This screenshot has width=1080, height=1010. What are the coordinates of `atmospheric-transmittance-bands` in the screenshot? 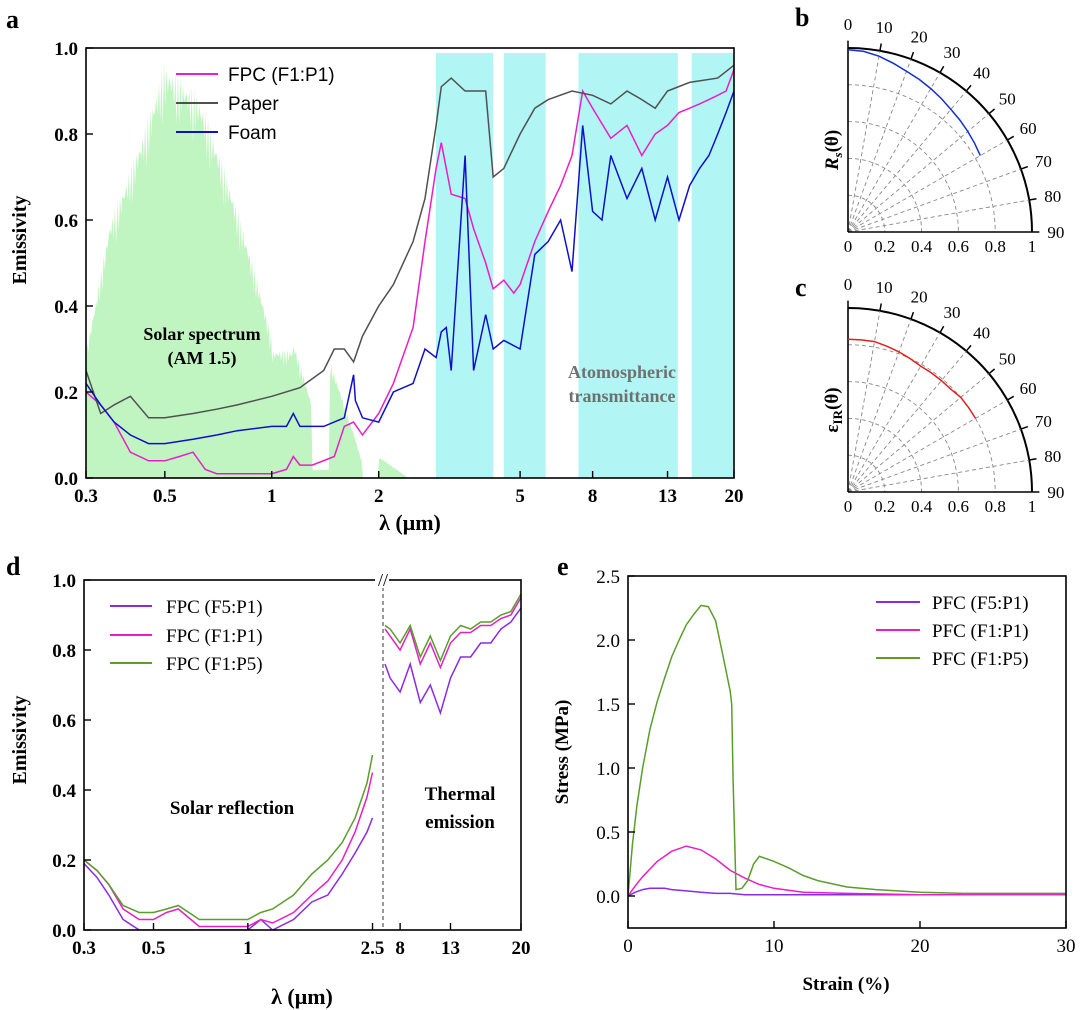 It's located at (585, 265).